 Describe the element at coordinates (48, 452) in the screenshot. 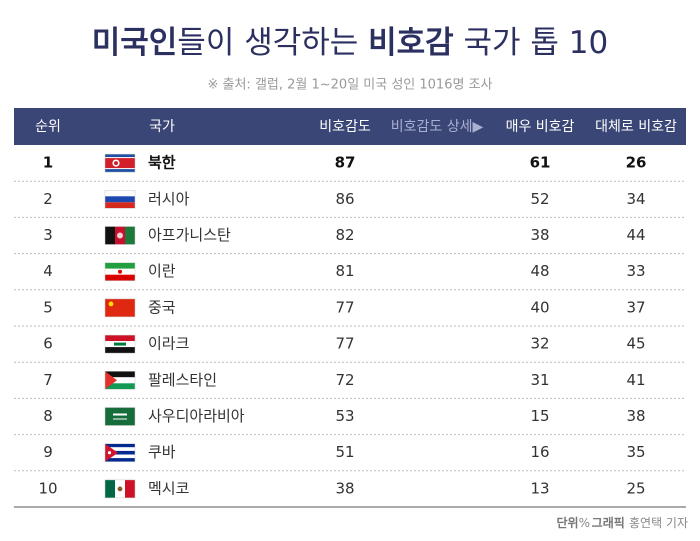

I see `rank: 9` at that location.